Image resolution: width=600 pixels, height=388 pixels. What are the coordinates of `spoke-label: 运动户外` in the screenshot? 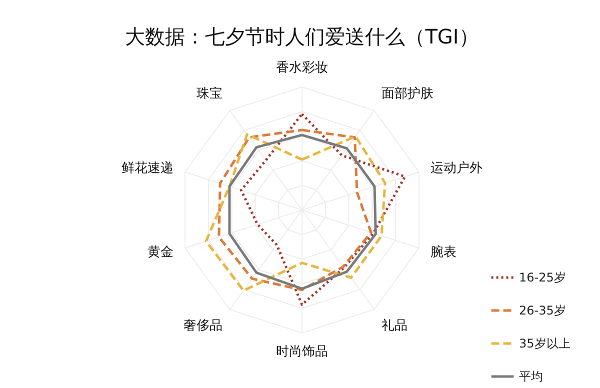 It's located at (456, 168).